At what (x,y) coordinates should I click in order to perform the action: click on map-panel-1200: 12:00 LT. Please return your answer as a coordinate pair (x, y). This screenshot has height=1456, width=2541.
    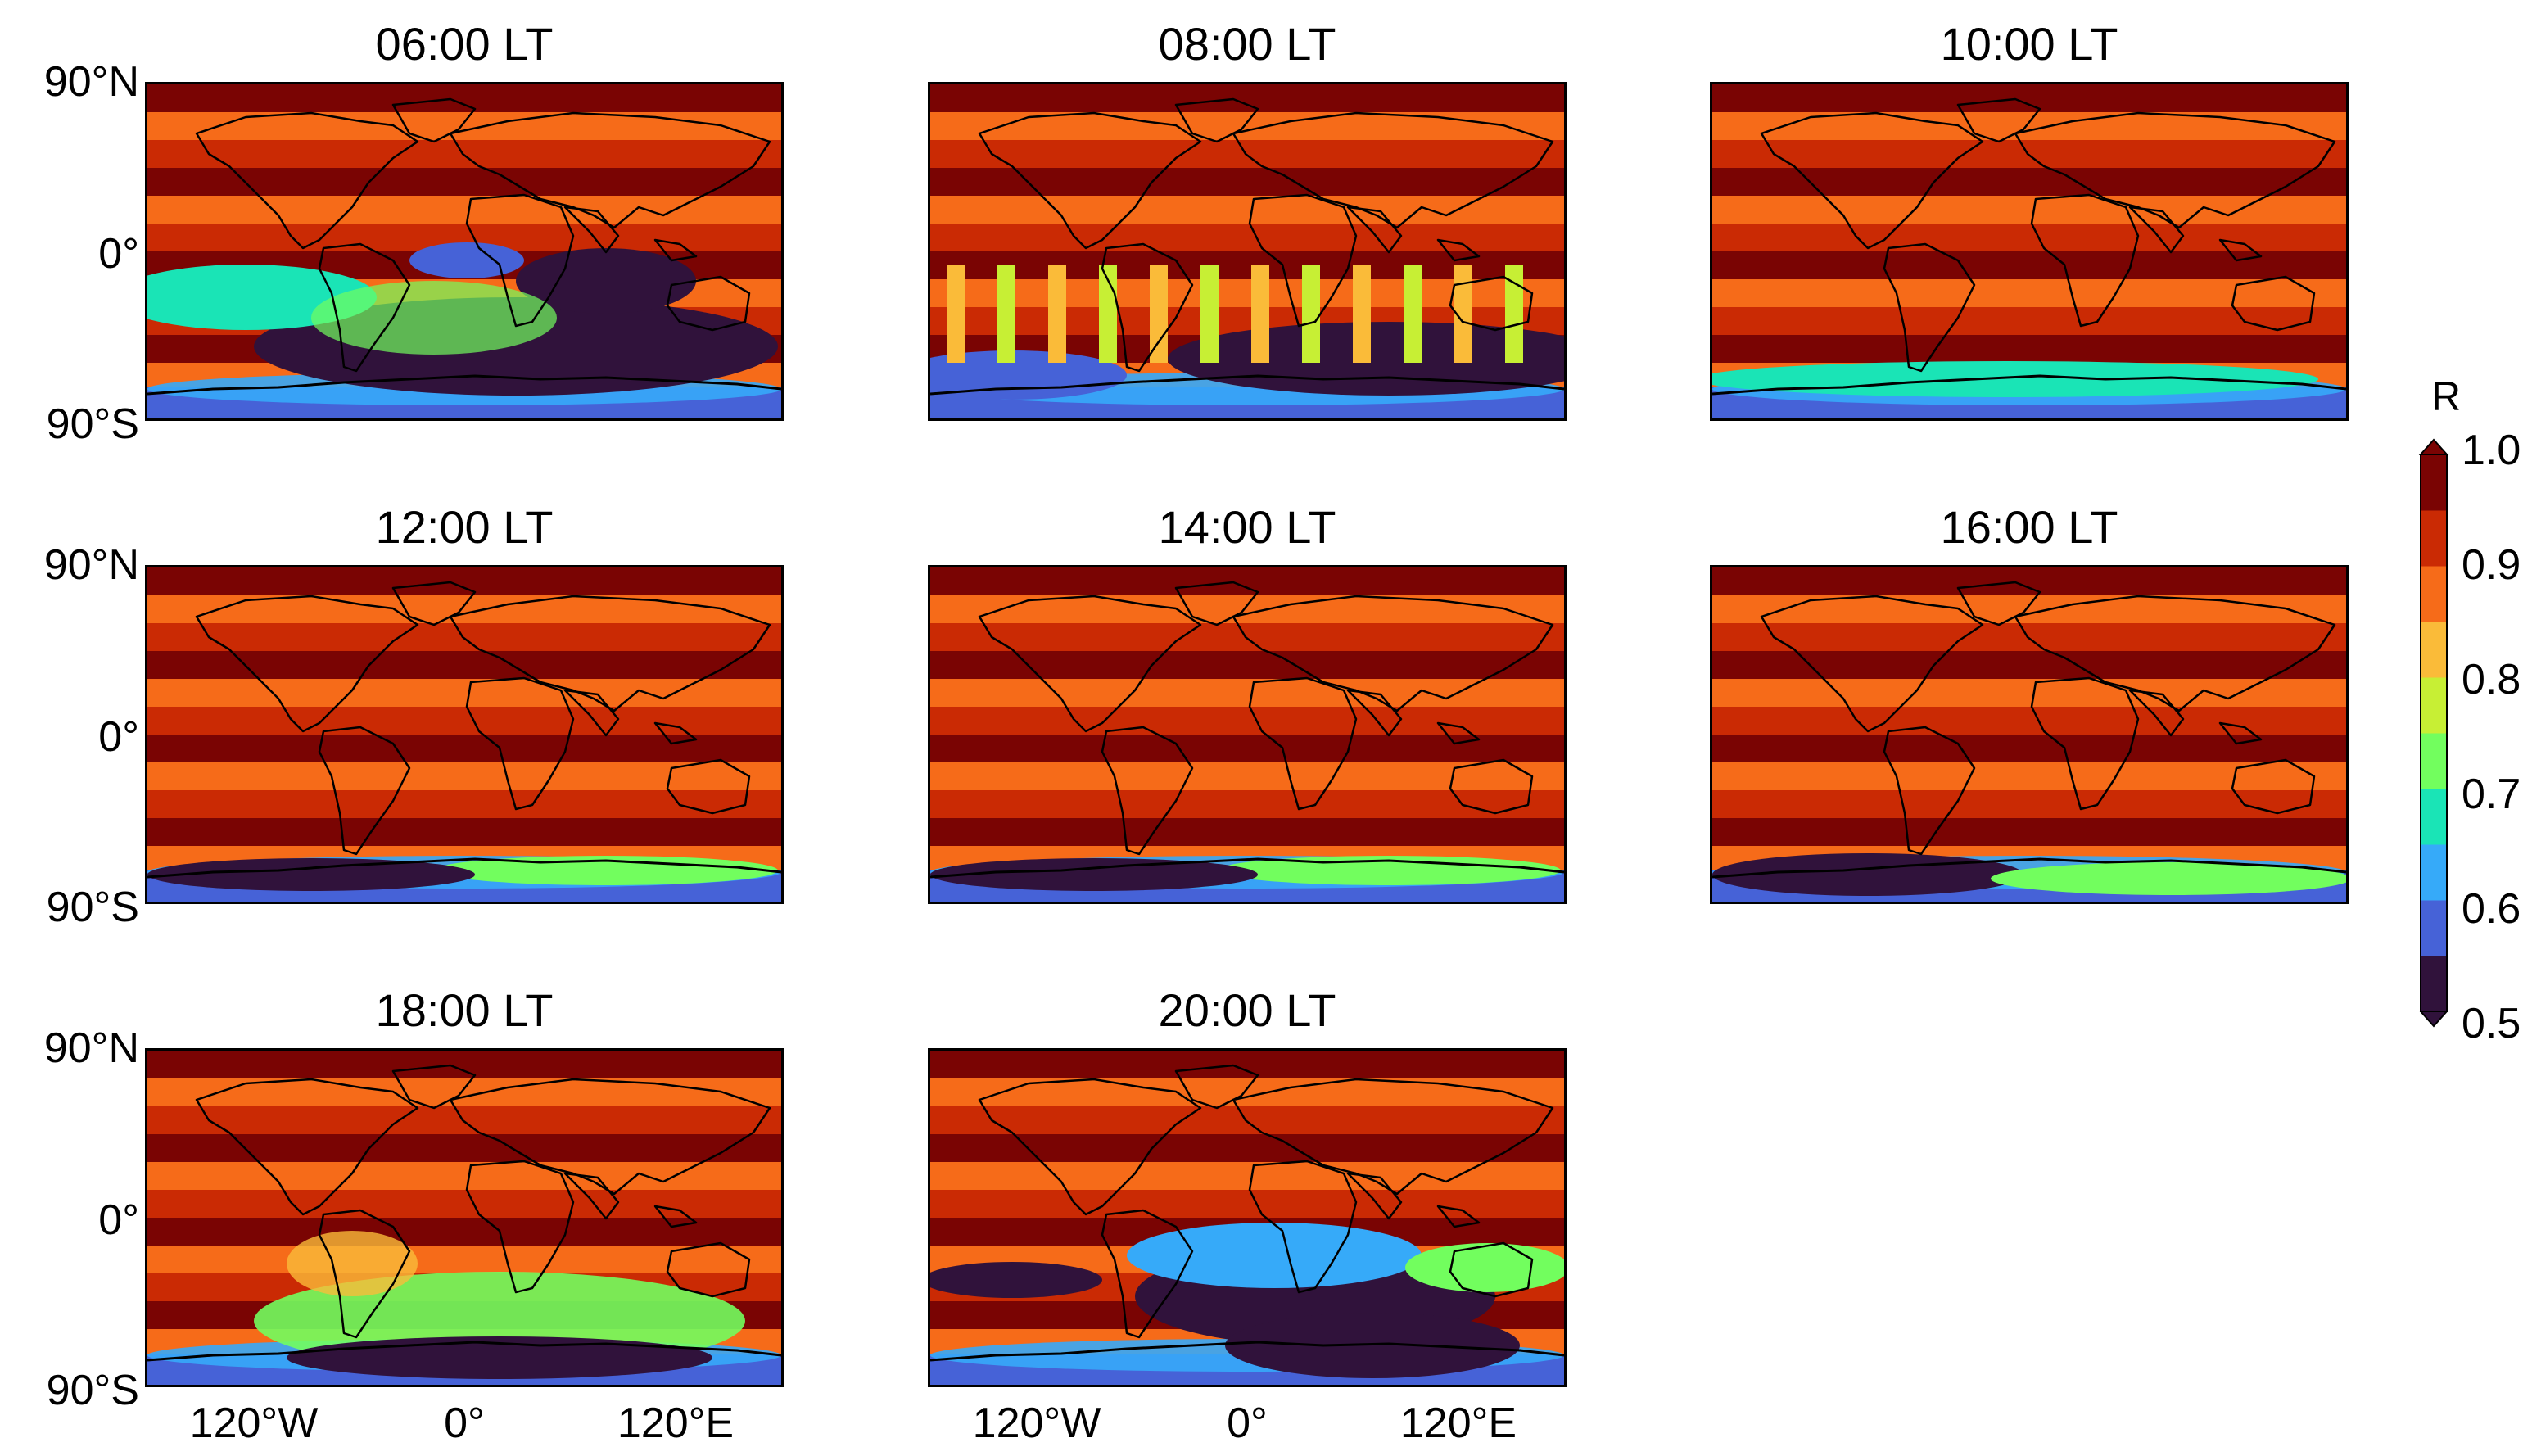
    Looking at the image, I should click on (464, 703).